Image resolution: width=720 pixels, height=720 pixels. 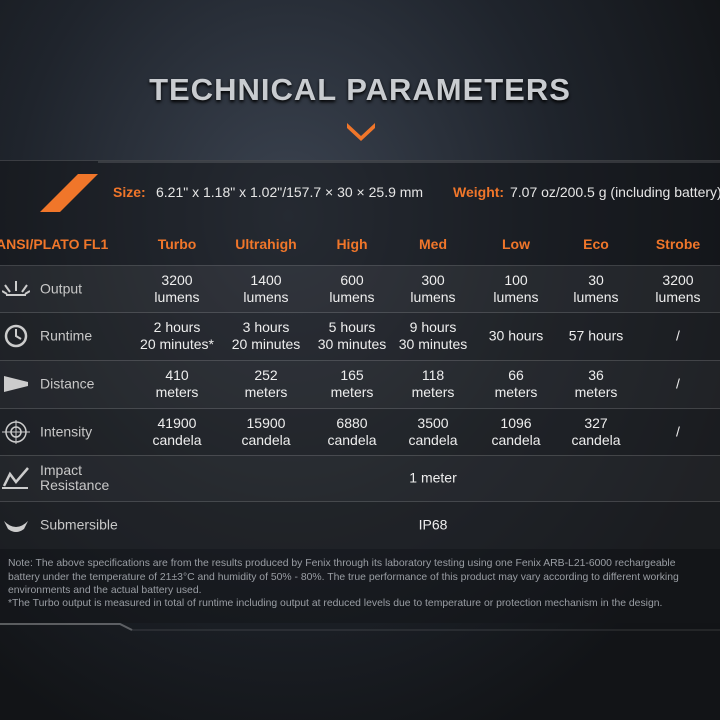 I want to click on row-label-line: Resistance, so click(x=75, y=485).